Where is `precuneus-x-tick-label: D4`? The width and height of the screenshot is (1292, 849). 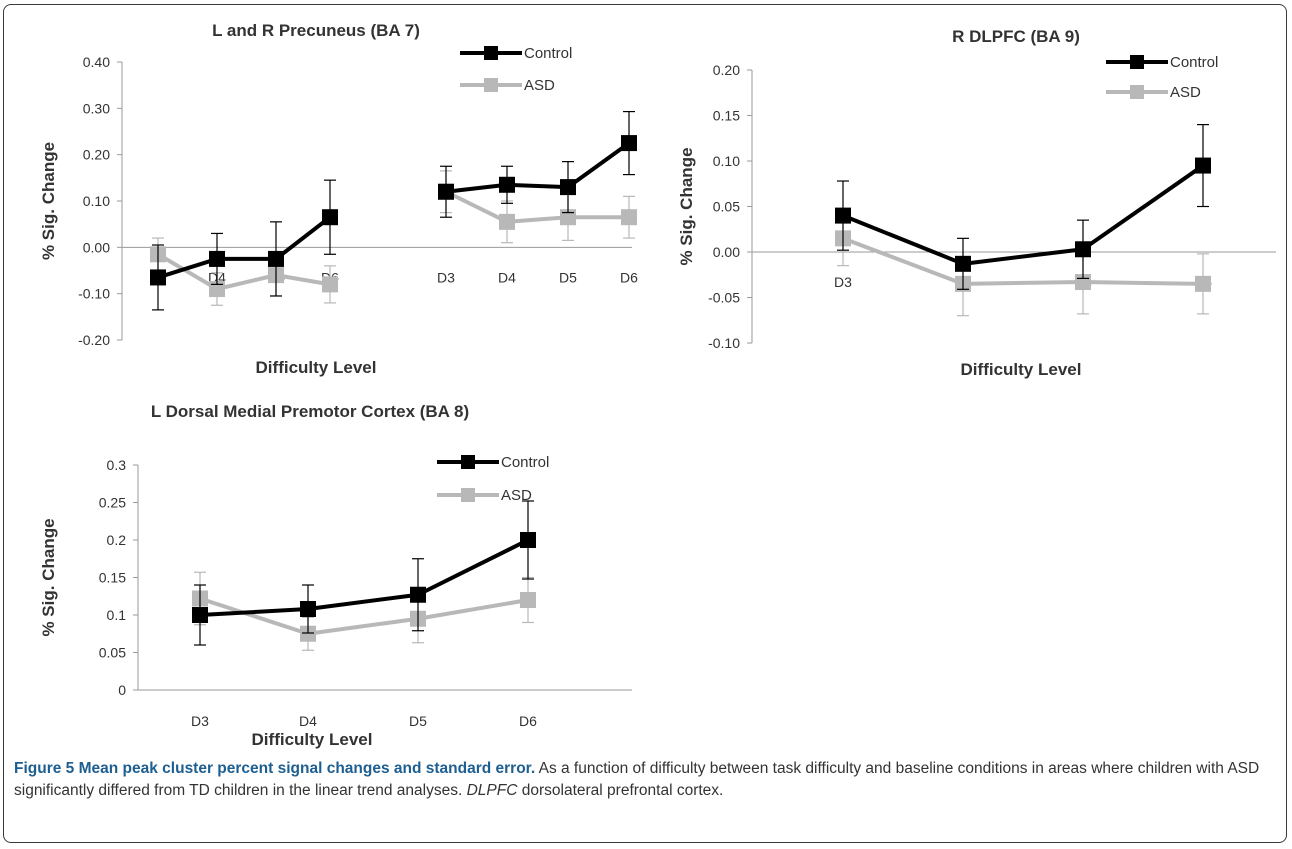 precuneus-x-tick-label: D4 is located at coordinates (507, 277).